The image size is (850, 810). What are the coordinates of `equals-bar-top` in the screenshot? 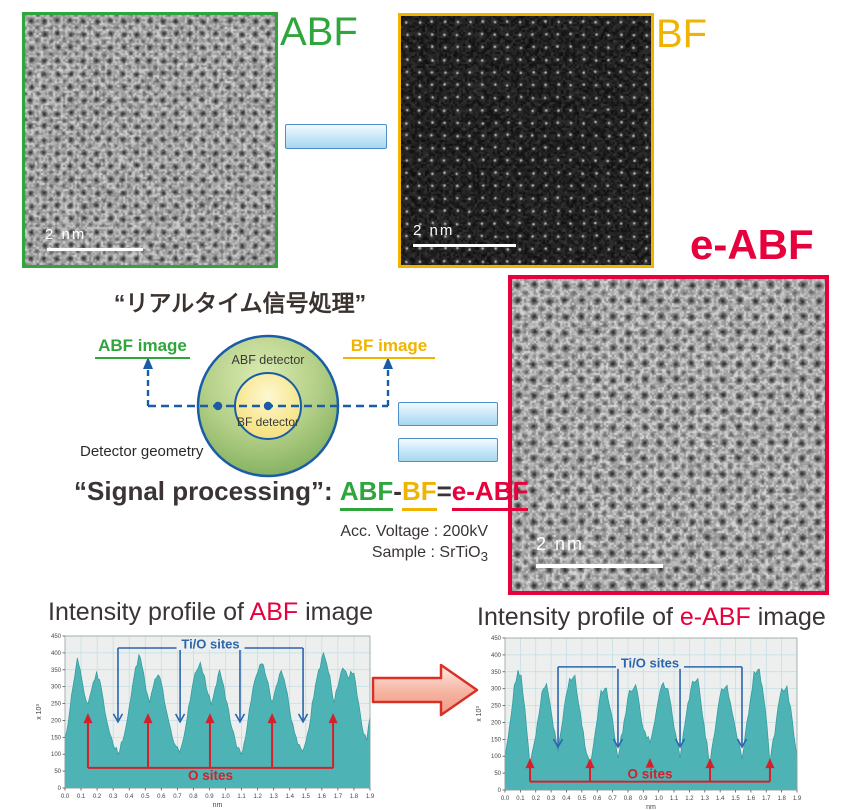 It's located at (448, 414).